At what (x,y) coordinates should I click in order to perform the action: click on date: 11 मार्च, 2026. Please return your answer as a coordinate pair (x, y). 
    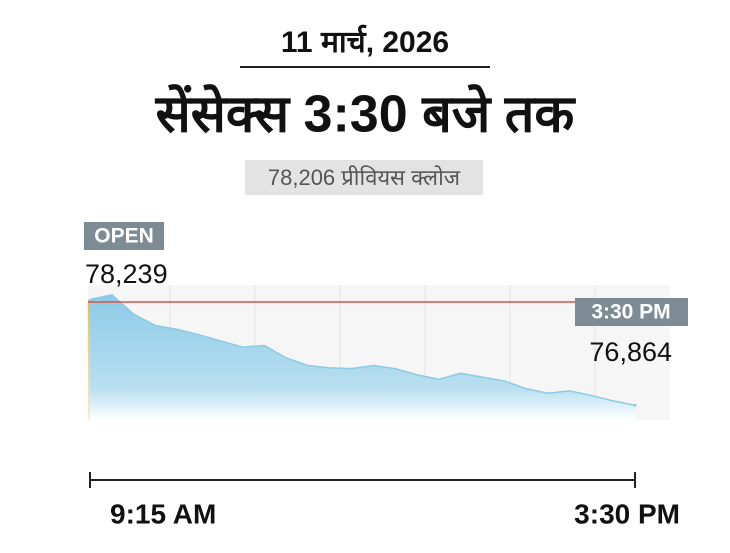
    Looking at the image, I should click on (365, 41).